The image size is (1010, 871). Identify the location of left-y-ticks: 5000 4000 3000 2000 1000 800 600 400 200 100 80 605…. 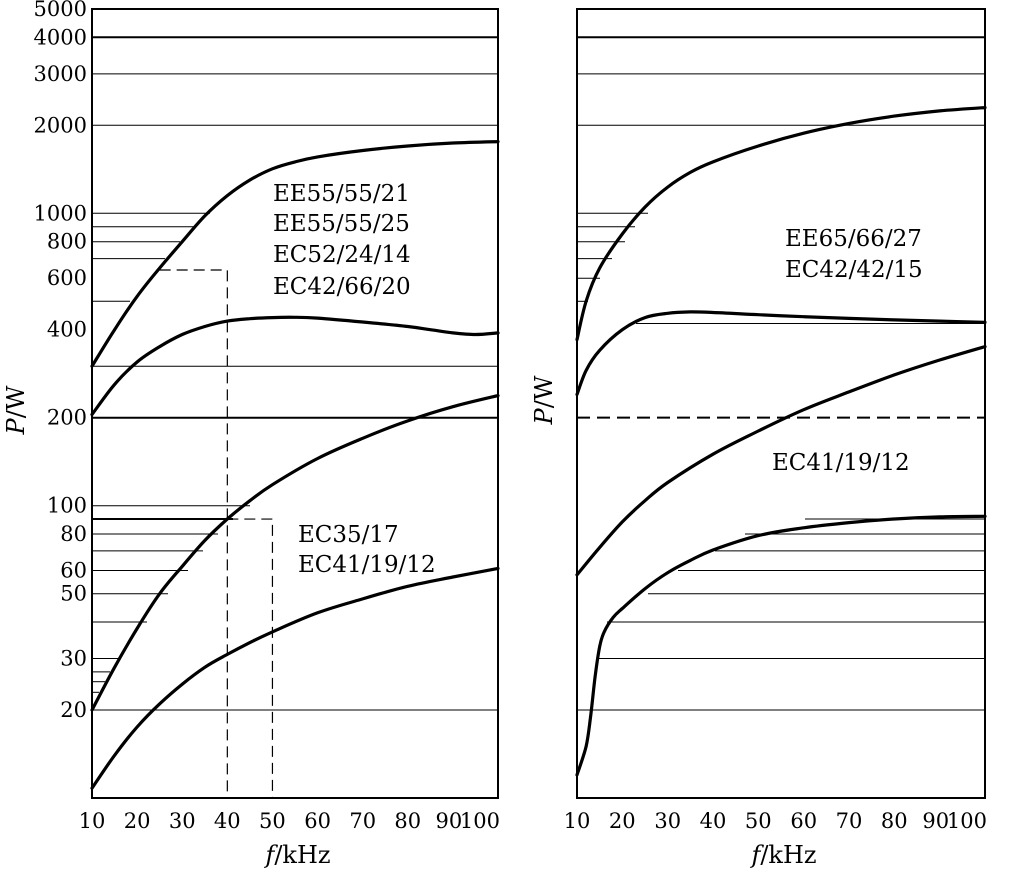
(60, 361).